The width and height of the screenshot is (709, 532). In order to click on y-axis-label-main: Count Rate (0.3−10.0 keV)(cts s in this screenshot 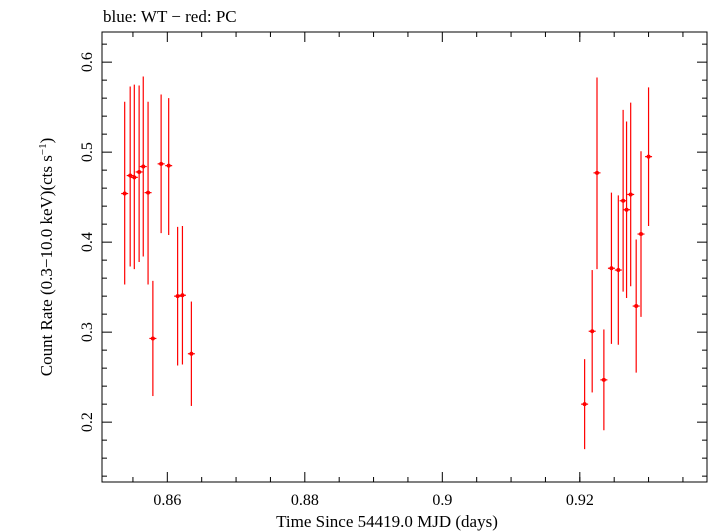, I will do `click(46, 265)`.